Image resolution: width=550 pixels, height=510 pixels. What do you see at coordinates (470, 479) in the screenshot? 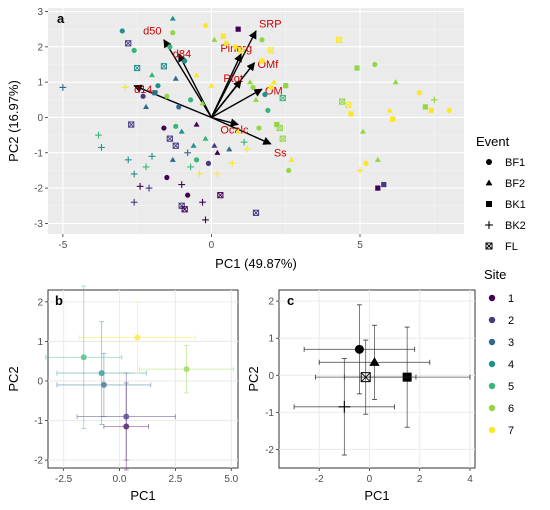
I see `x-tick-label: 4` at bounding box center [470, 479].